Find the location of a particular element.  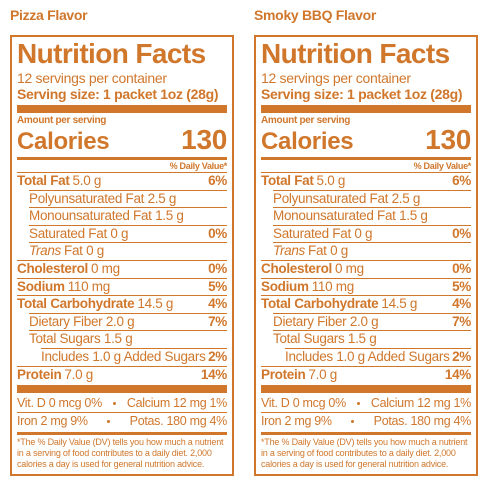

nutrient-row: Protein 7.0 g 14% is located at coordinates (366, 374).